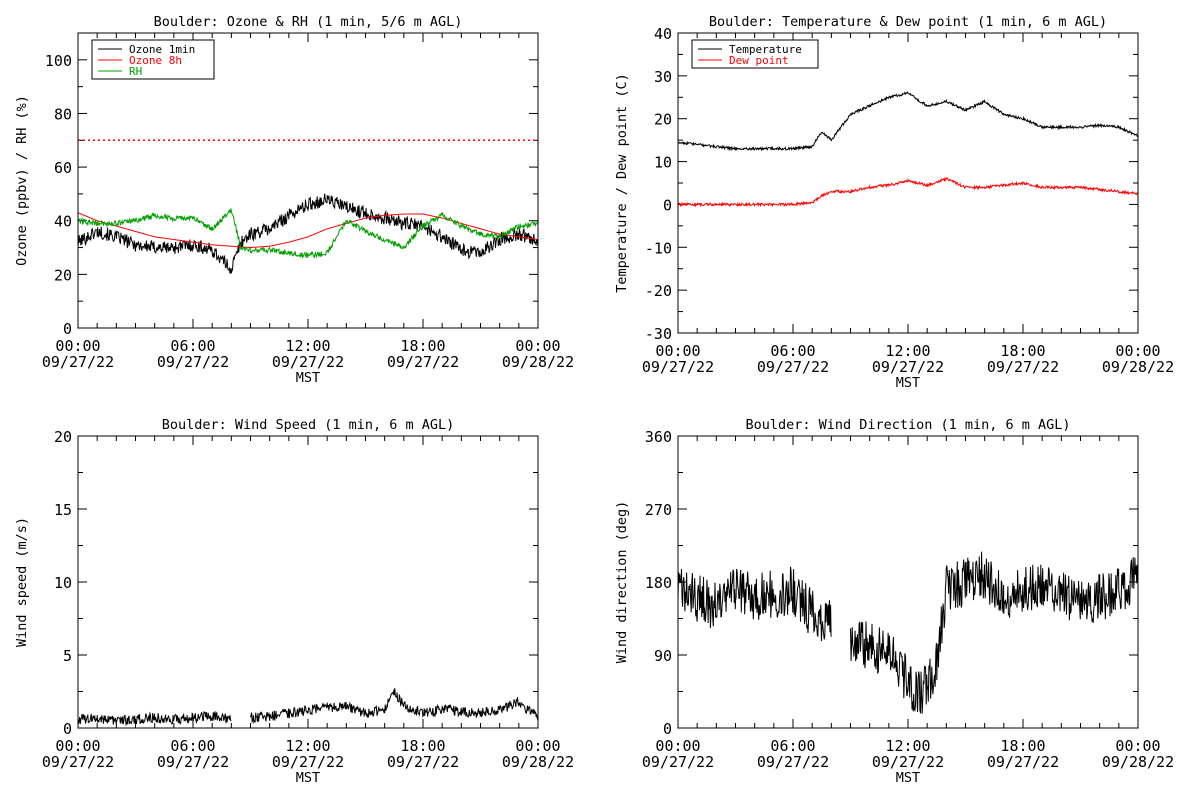 The image size is (1200, 804). Describe the element at coordinates (658, 583) in the screenshot. I see `y-tick-label: 180` at that location.